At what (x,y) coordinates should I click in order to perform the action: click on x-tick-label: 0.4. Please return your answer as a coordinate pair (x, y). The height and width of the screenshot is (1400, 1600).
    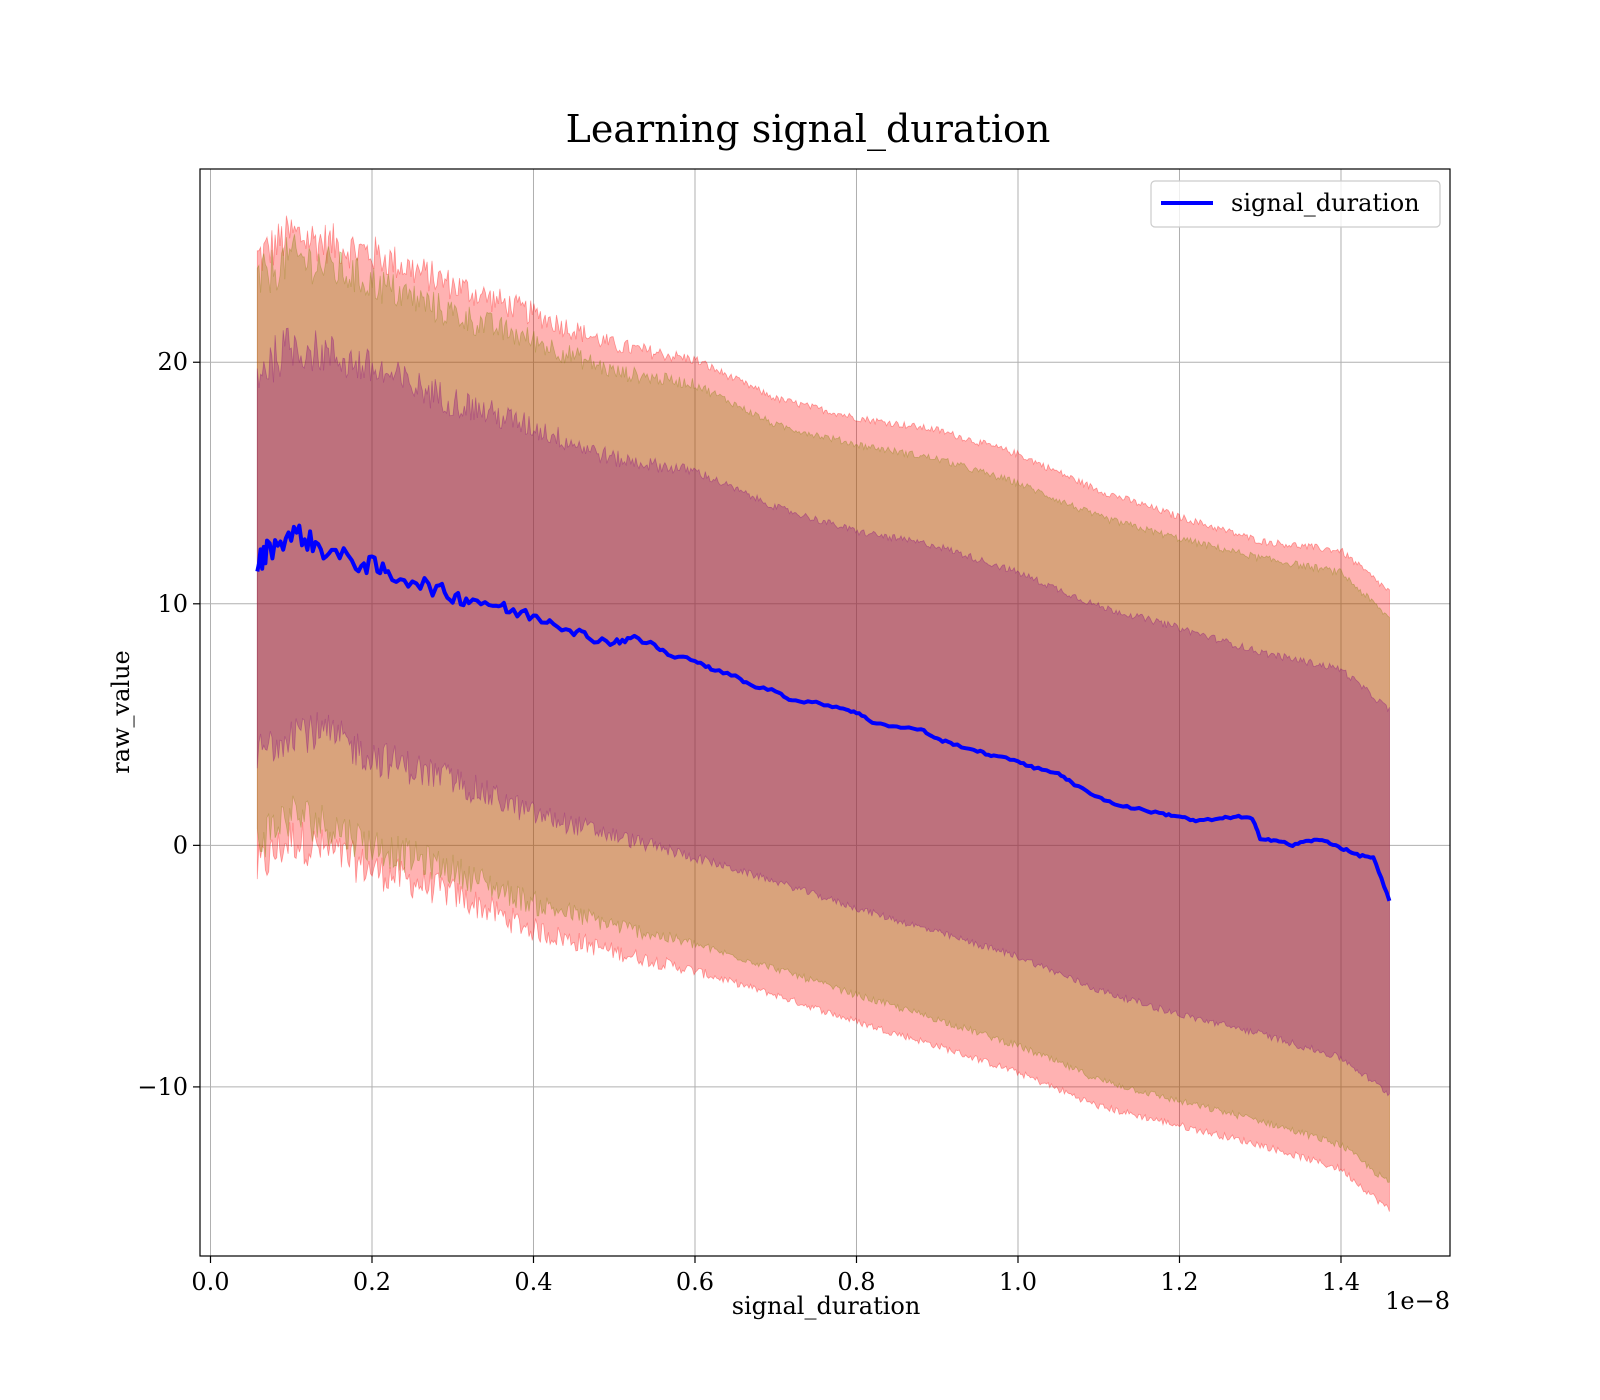
    Looking at the image, I should click on (533, 1282).